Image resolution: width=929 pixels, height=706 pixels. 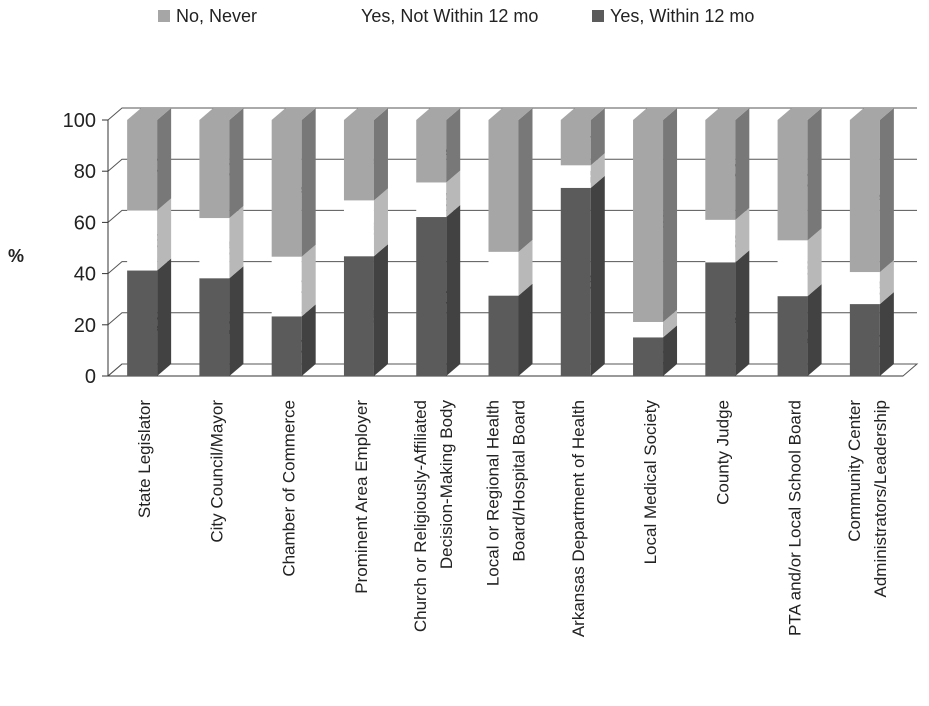 I want to click on category-label: Local Medical Society, so click(x=650, y=482).